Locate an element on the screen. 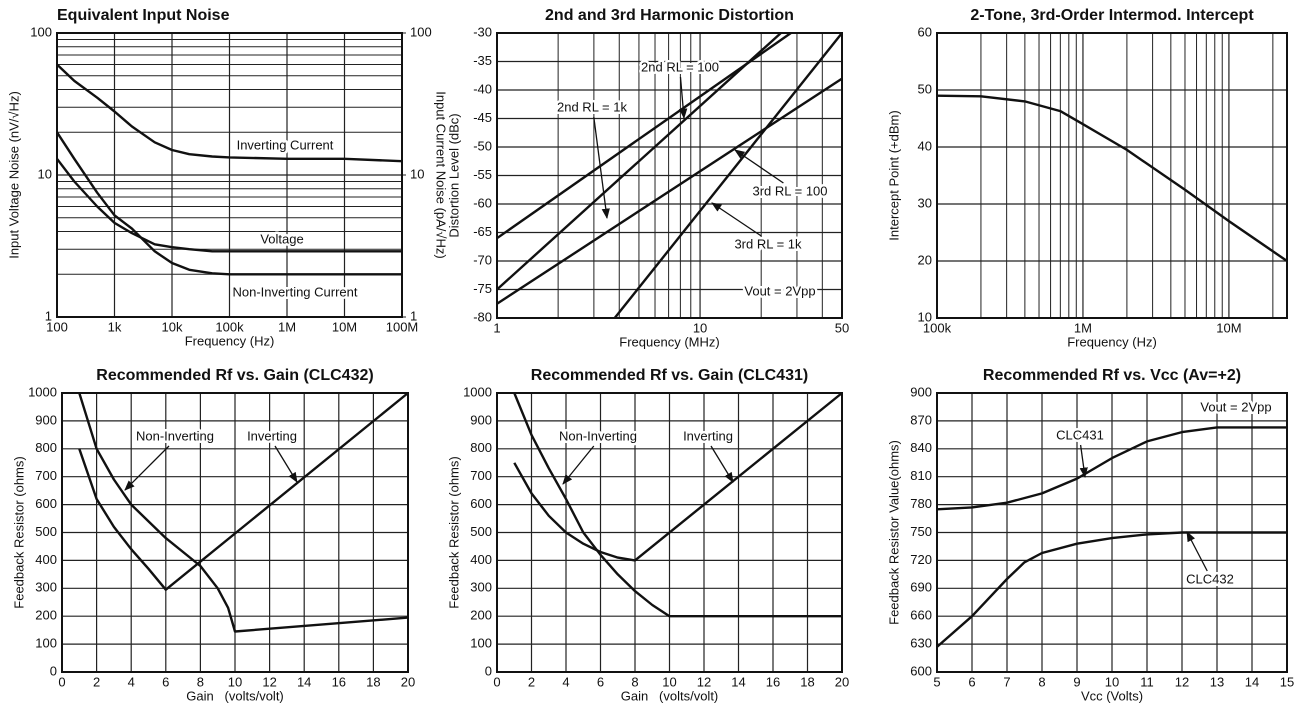 The height and width of the screenshot is (722, 1297). series-label: CLC432 is located at coordinates (1210, 578).